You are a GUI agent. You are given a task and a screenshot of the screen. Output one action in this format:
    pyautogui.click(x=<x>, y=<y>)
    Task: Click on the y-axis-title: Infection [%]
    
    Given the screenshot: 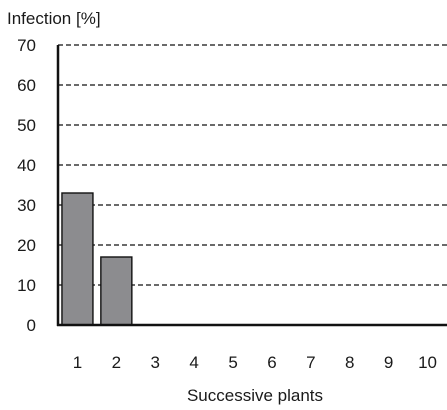 What is the action you would take?
    pyautogui.click(x=54, y=18)
    